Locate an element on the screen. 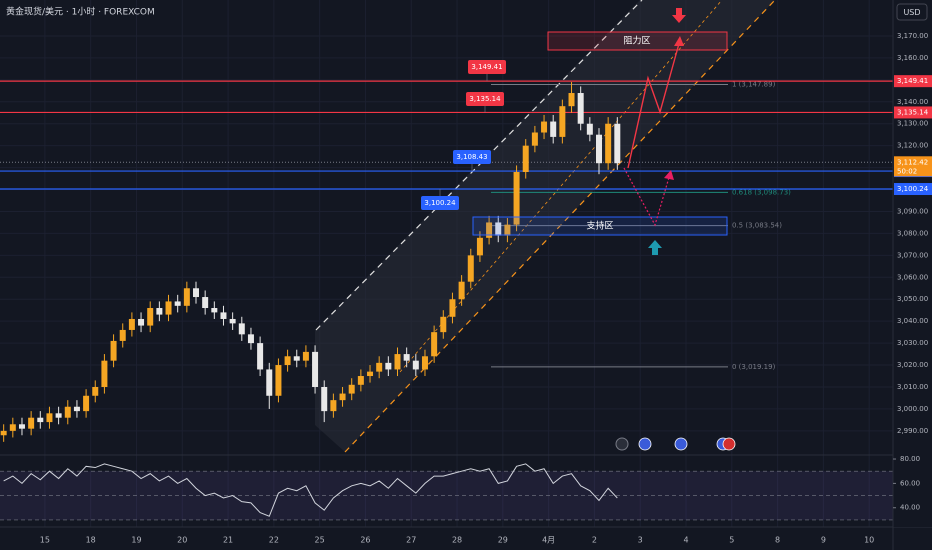 This screenshot has height=550, width=932. current-price-tag is located at coordinates (913, 166).